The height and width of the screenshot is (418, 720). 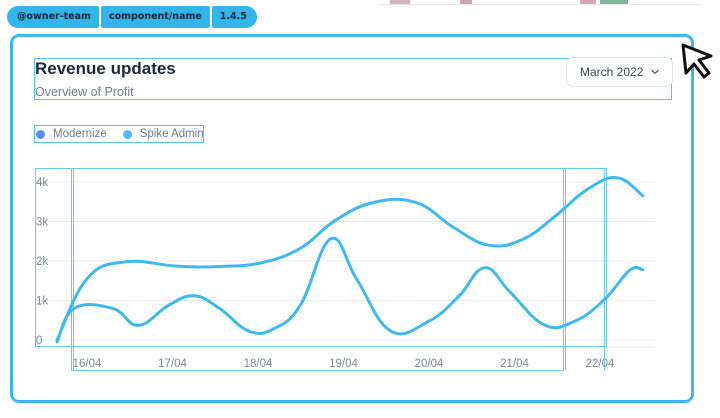 I want to click on legend-label-spike-admin: Spike Admin, so click(x=171, y=134).